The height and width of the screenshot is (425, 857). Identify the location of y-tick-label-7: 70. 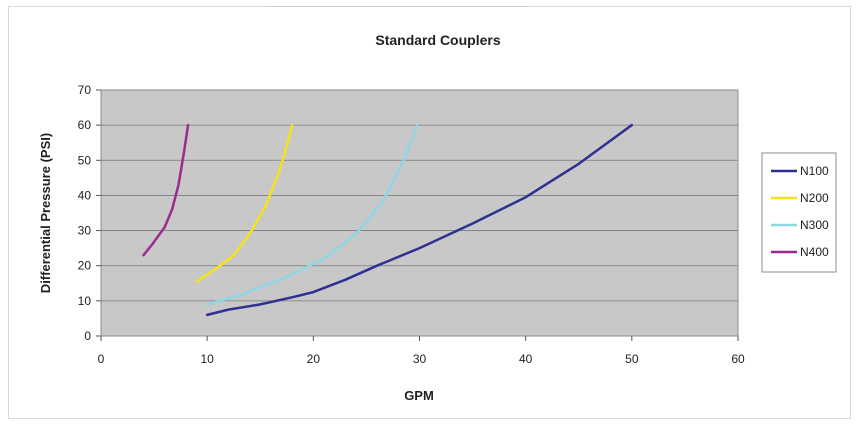
(85, 90).